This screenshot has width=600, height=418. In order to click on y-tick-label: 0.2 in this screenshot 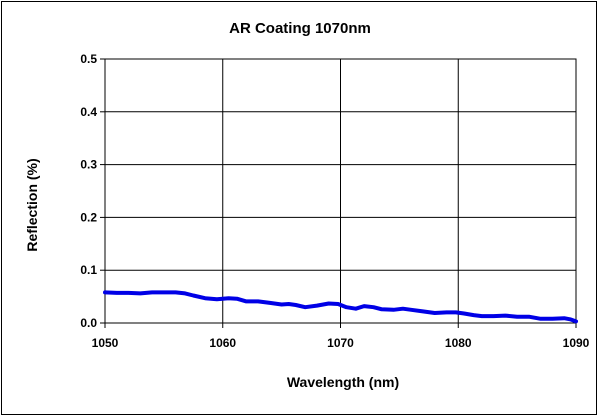, I will do `click(88, 217)`.